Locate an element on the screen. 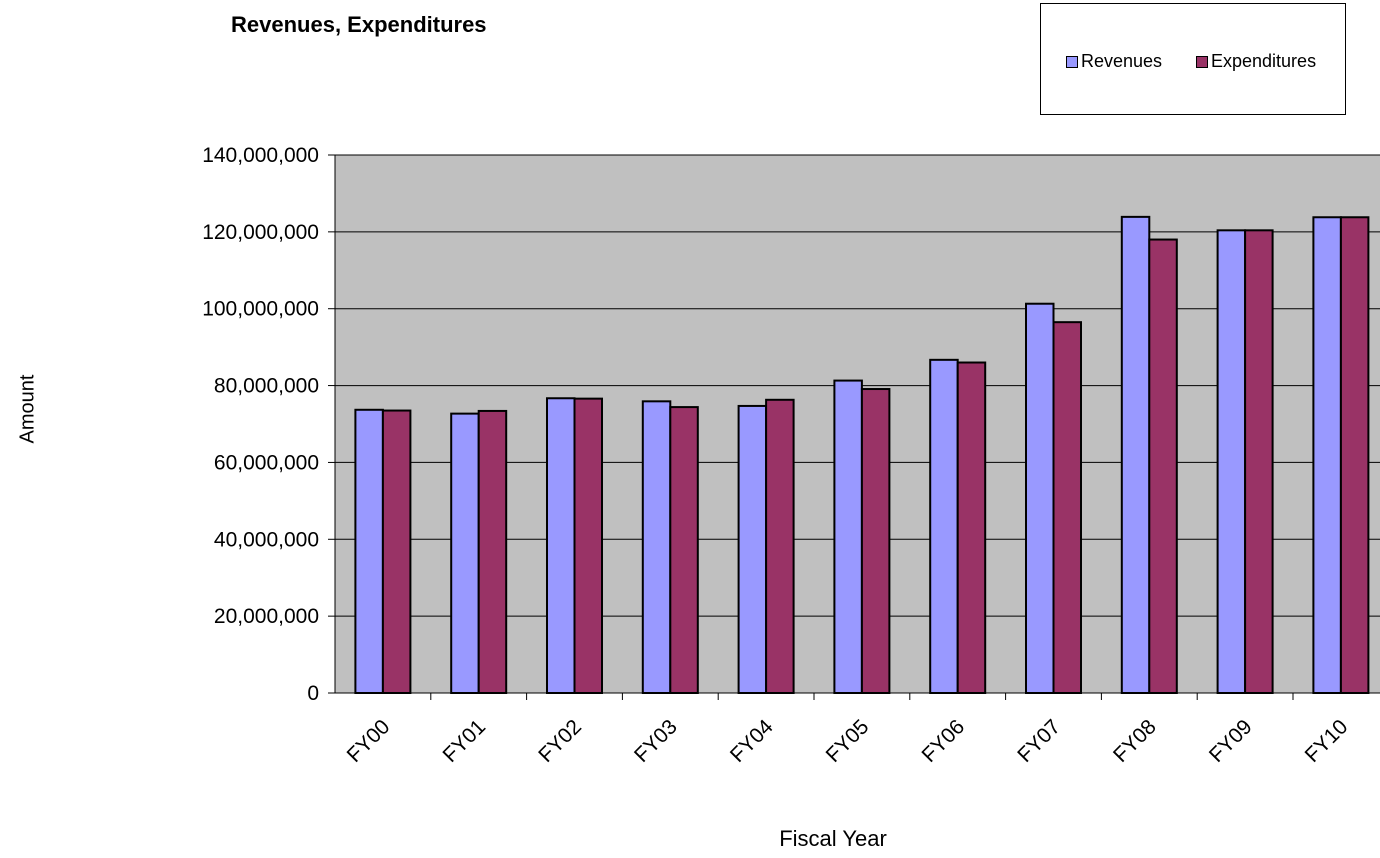 This screenshot has height=858, width=1380. x-axis-label: Fiscal Year is located at coordinates (833, 838).